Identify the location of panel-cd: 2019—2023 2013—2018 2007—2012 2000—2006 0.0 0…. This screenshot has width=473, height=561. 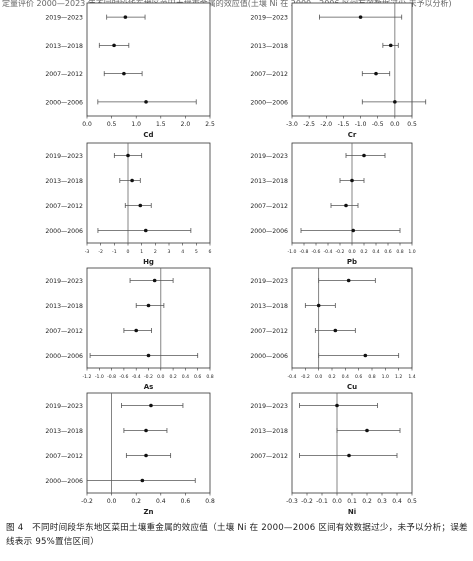
(130, 70).